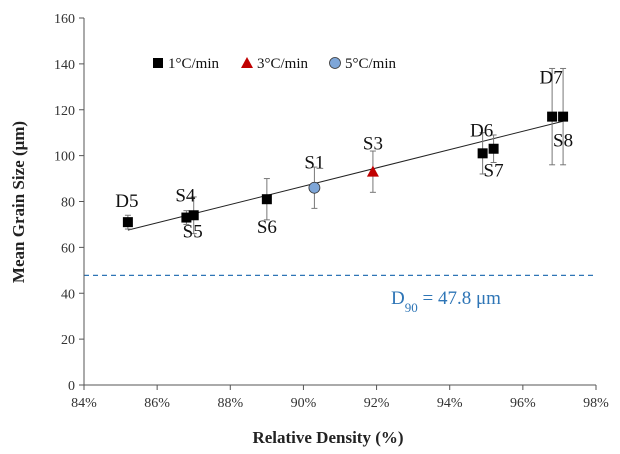 The width and height of the screenshot is (620, 454). I want to click on y-axis-title: Mean Grain Size (μm), so click(18, 202).